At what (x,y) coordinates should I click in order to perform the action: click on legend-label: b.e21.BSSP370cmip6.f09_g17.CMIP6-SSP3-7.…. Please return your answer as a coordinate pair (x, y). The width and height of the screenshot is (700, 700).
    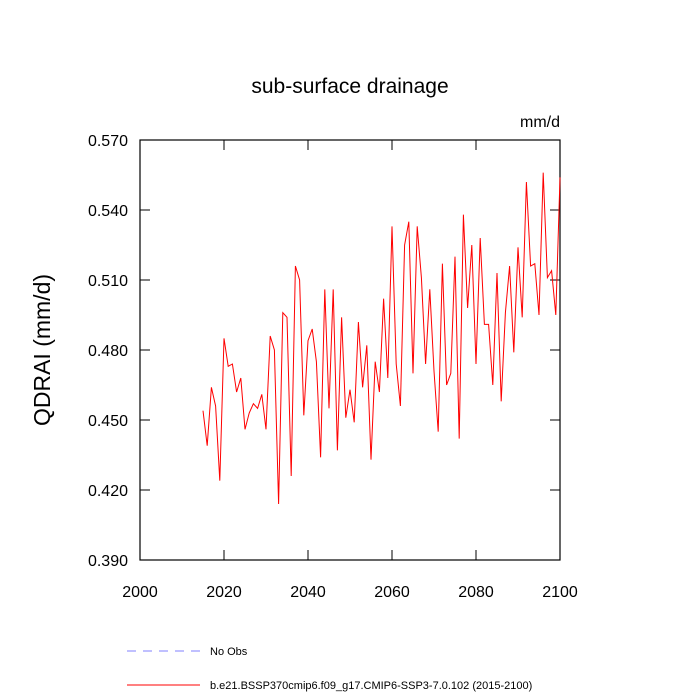
    Looking at the image, I should click on (371, 686).